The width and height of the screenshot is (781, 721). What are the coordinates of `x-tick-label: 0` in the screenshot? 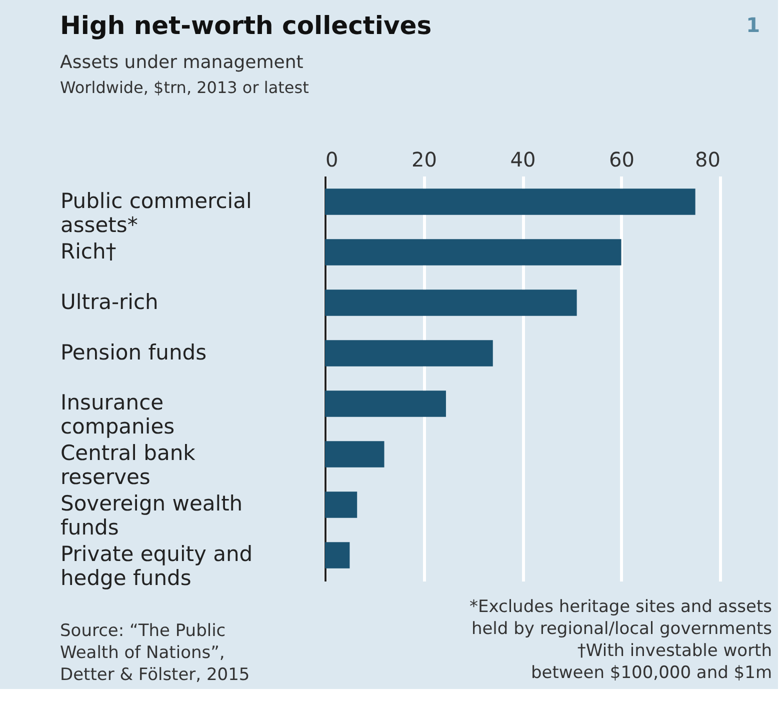 It's located at (332, 160).